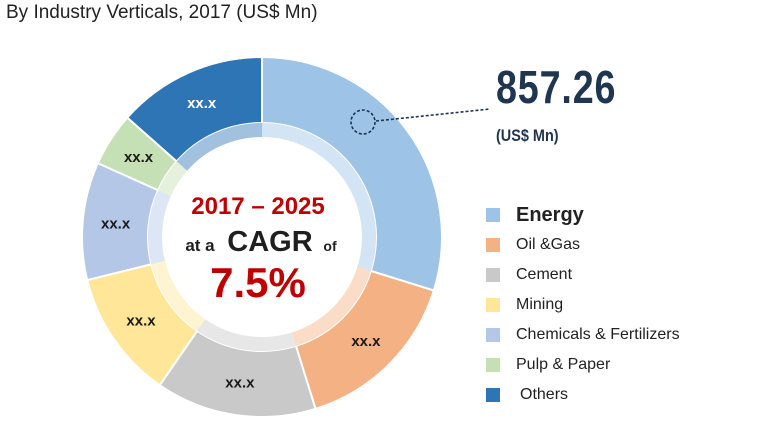  I want to click on legend-item-pulp-paper: Pulp & Paper, so click(583, 365).